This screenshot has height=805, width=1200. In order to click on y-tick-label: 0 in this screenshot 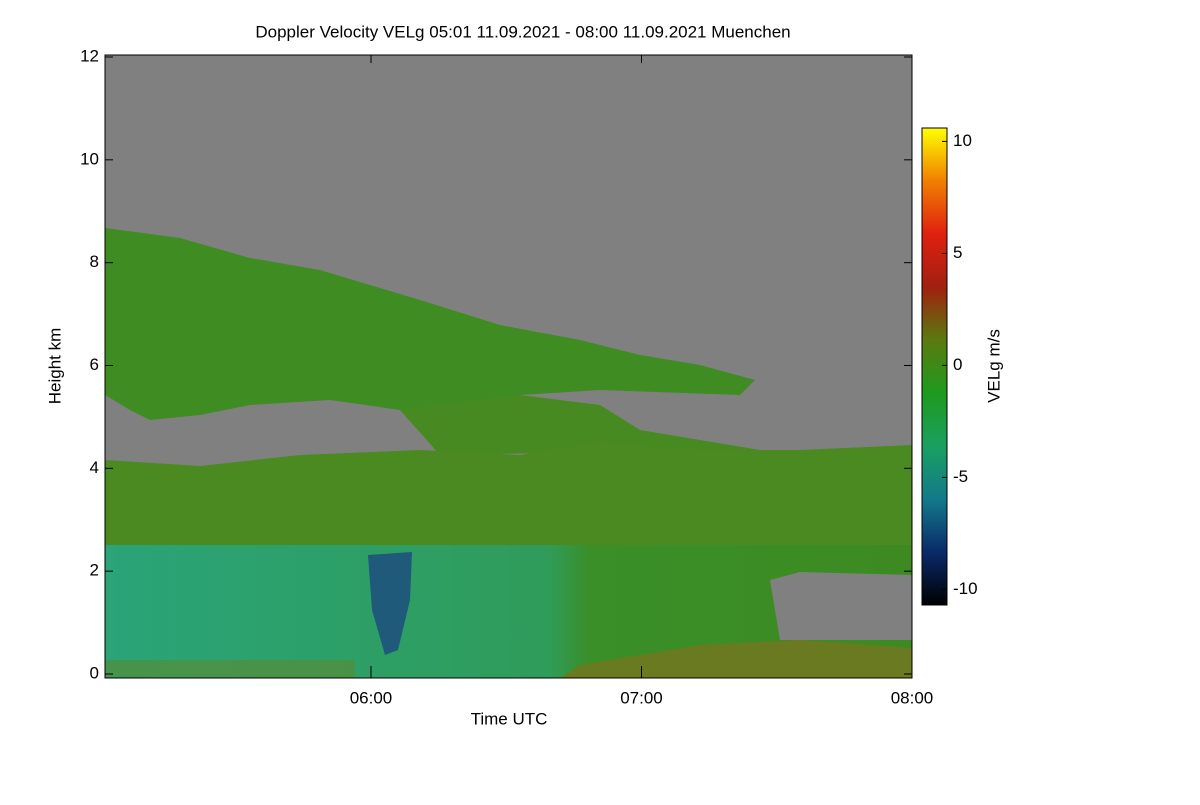, I will do `click(94, 672)`.